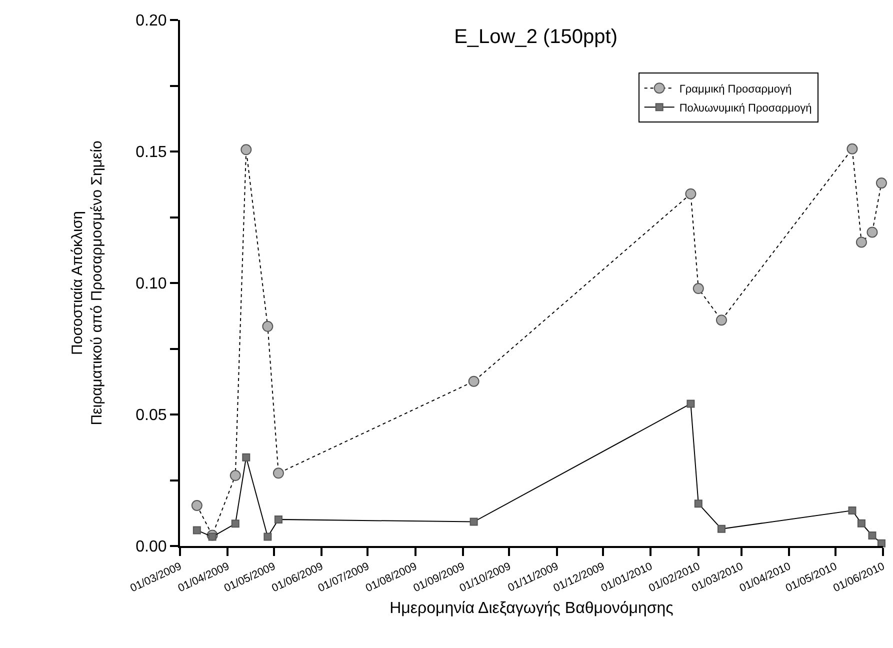 The height and width of the screenshot is (648, 893). What do you see at coordinates (735, 89) in the screenshot?
I see `legend-label: Γραμμική Προσαρμογή` at bounding box center [735, 89].